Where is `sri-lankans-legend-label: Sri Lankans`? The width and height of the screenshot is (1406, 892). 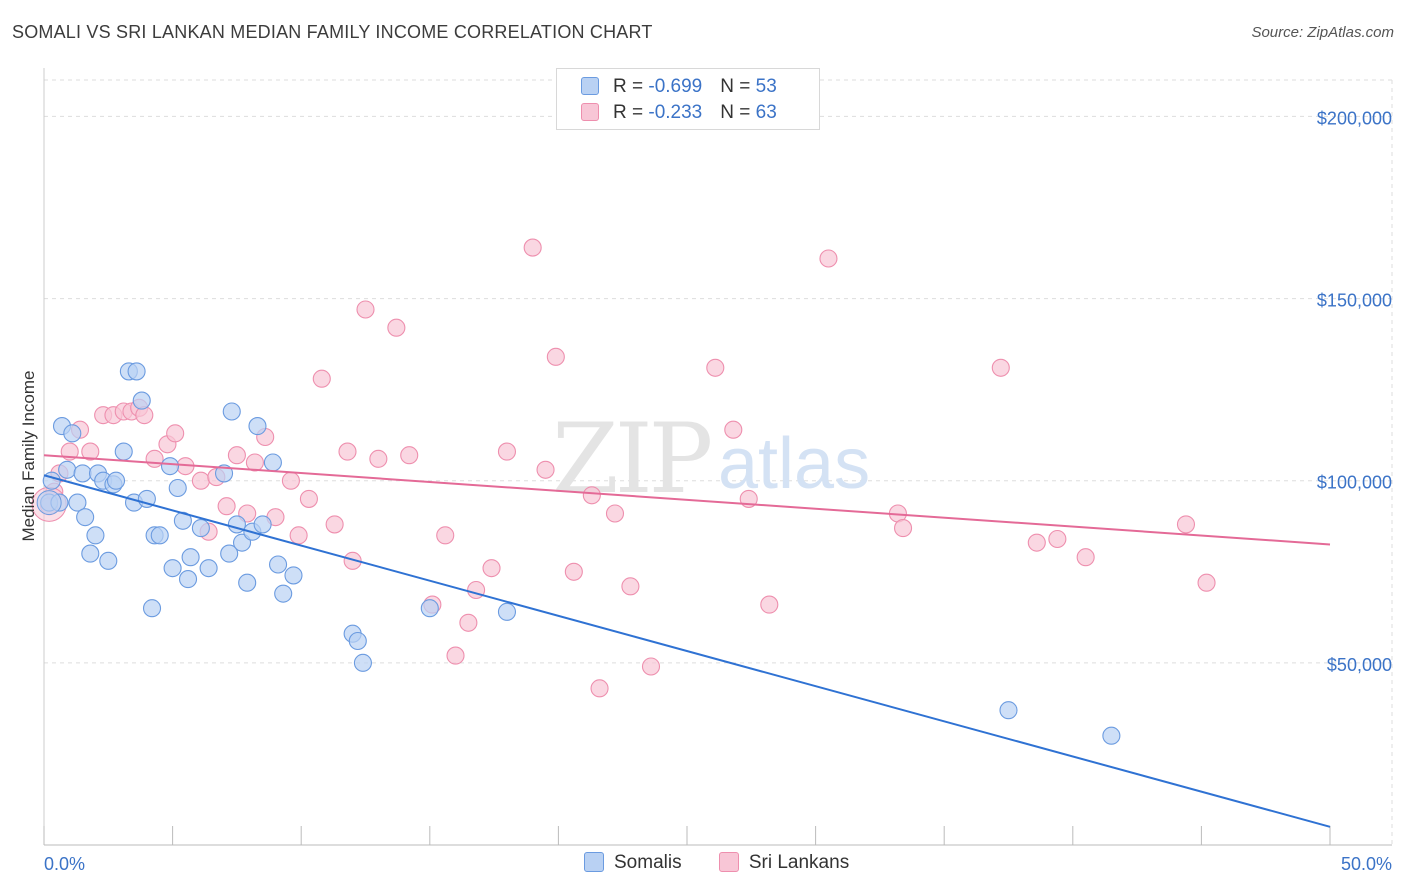
sri-lankans-legend-label: Sri Lankans is located at coordinates (799, 862).